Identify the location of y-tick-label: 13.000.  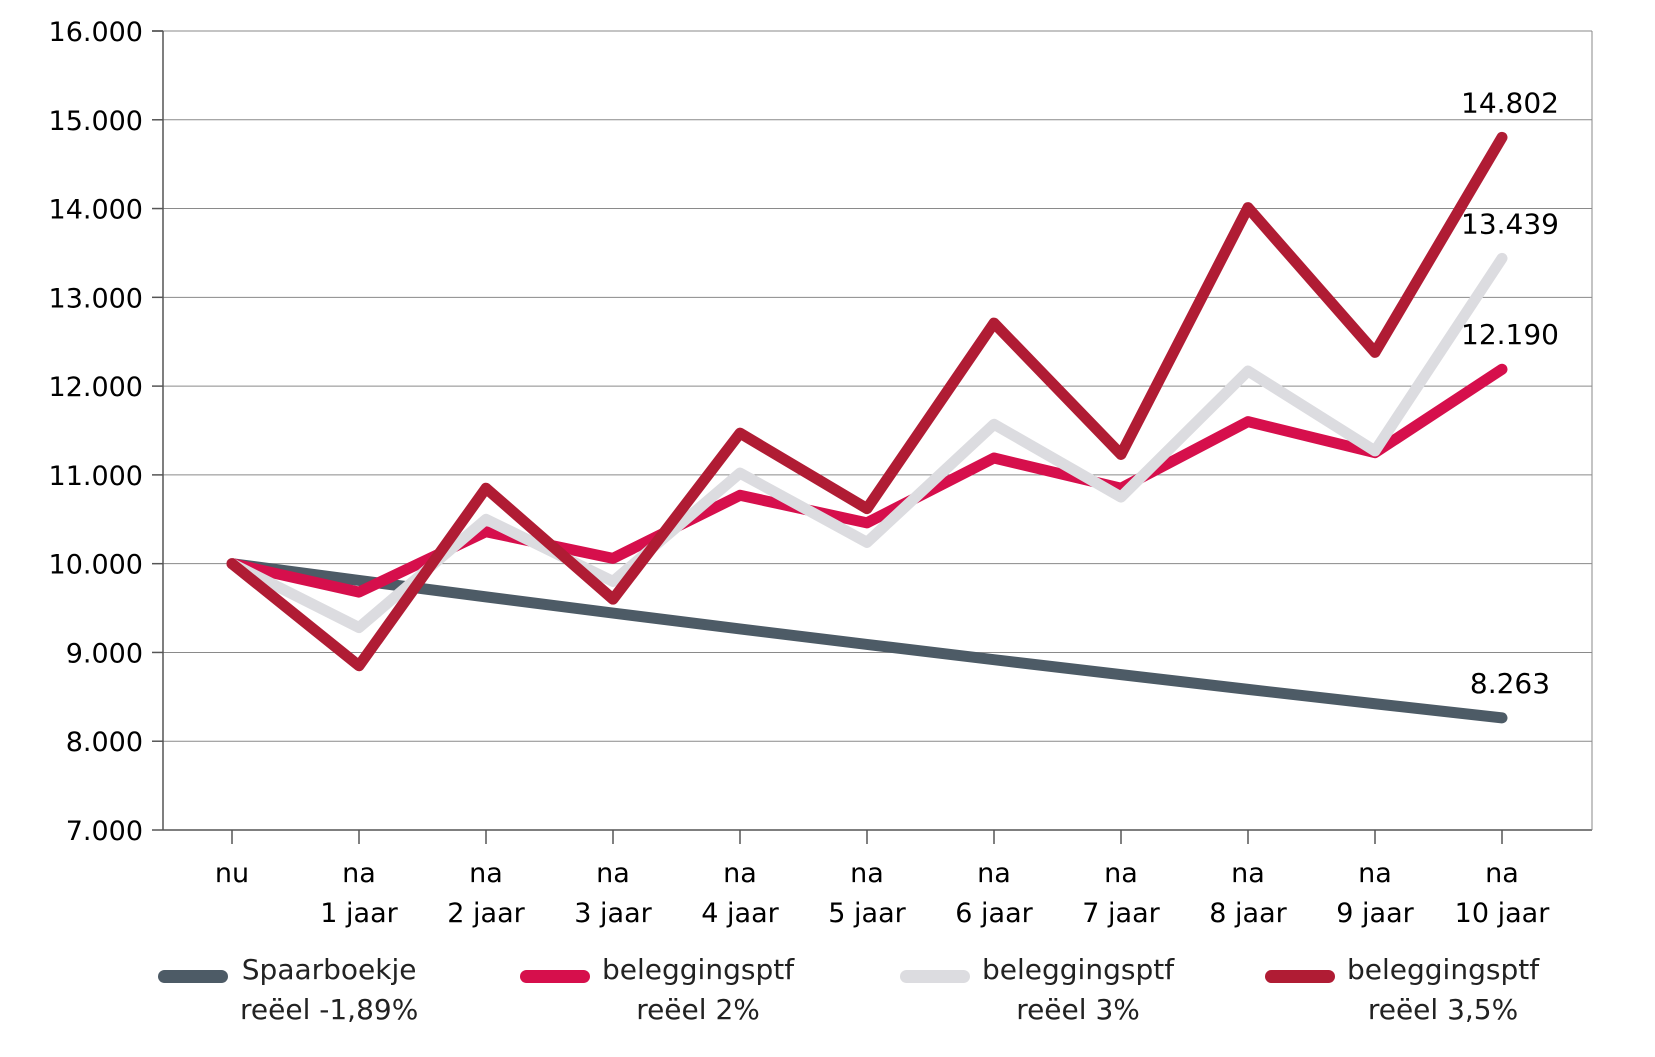
(96, 298).